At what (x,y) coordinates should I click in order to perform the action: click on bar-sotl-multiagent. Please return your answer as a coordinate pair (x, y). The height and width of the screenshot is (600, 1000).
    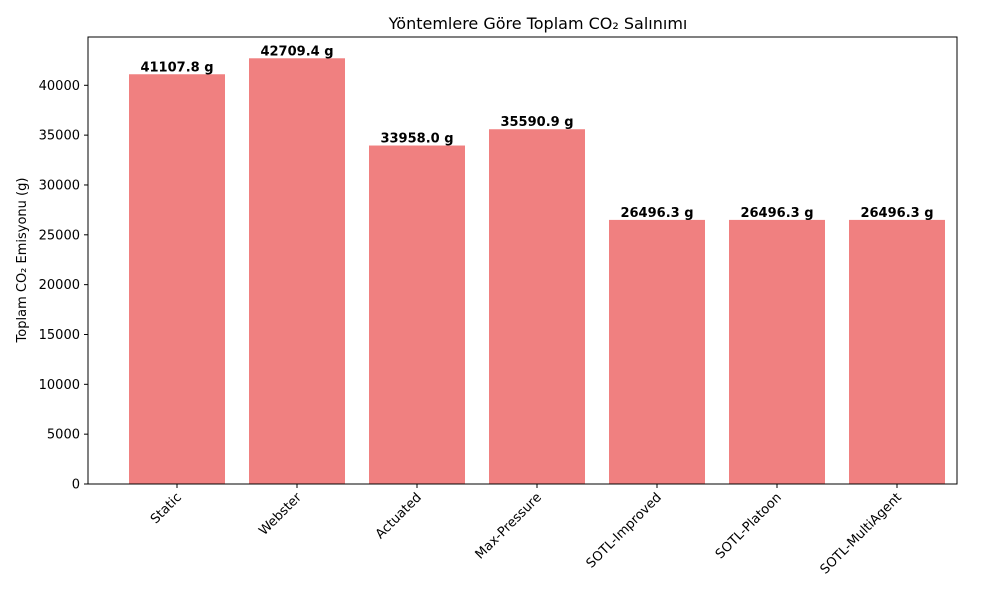
    Looking at the image, I should click on (897, 351).